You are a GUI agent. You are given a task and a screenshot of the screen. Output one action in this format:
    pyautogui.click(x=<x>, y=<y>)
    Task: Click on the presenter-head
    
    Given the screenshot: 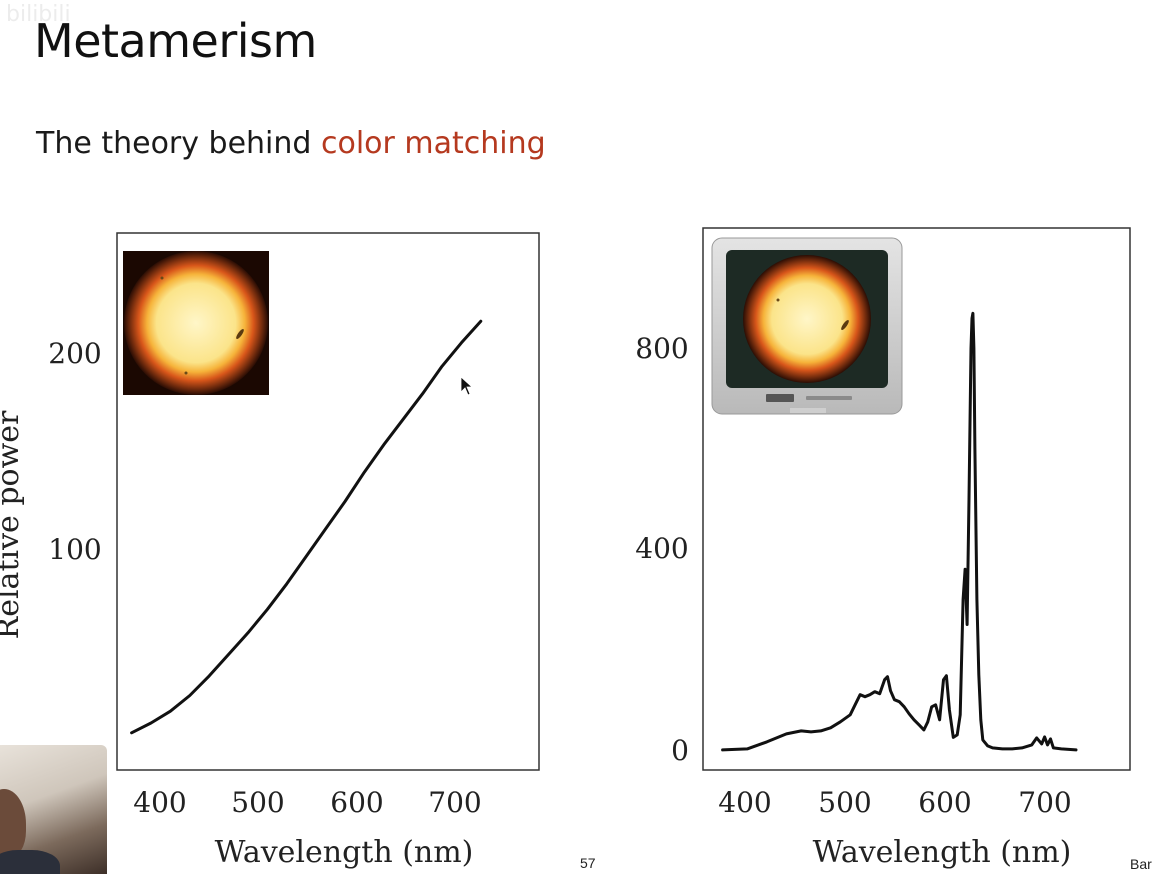 What is the action you would take?
    pyautogui.click(x=13, y=824)
    